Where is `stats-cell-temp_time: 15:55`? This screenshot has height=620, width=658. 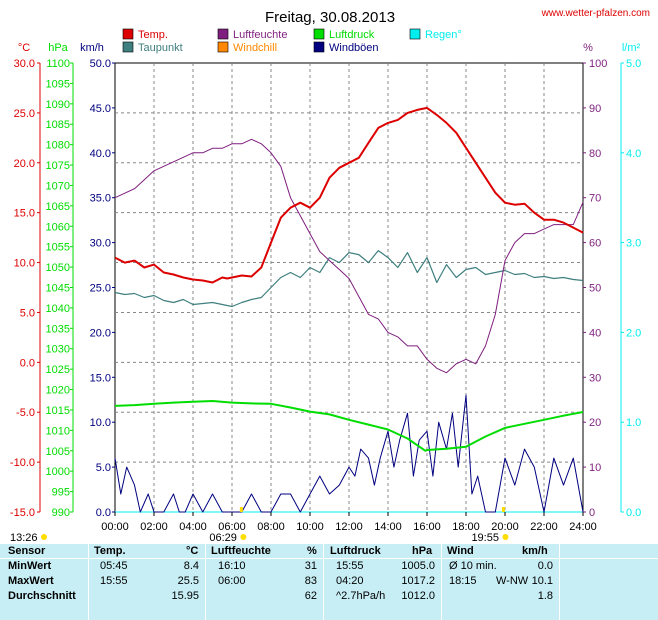
stats-cell-temp_time: 15:55 is located at coordinates (114, 581).